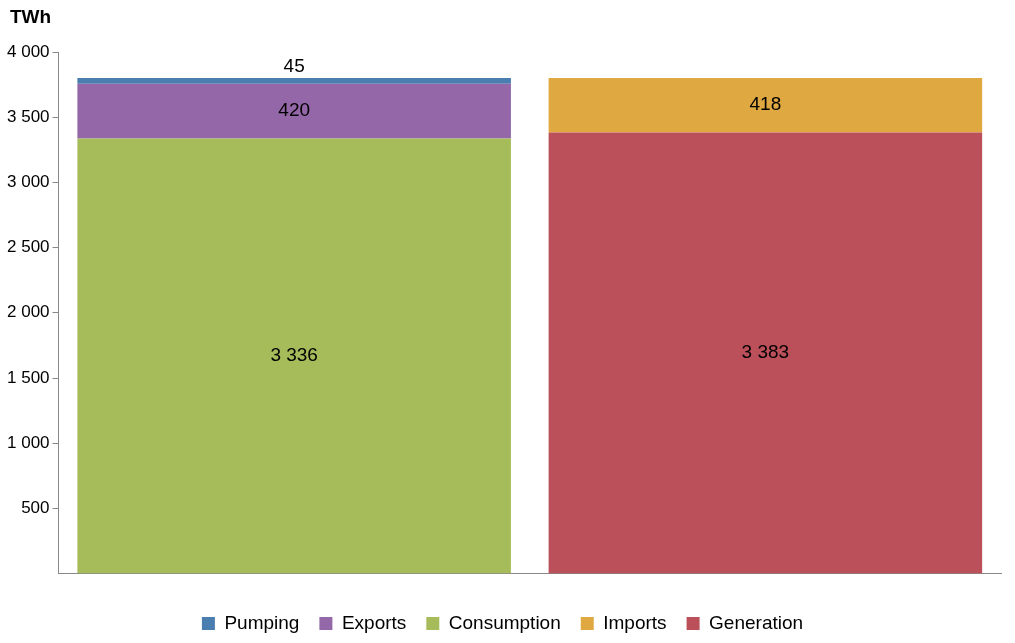  Describe the element at coordinates (294, 66) in the screenshot. I see `data-label: 45` at that location.